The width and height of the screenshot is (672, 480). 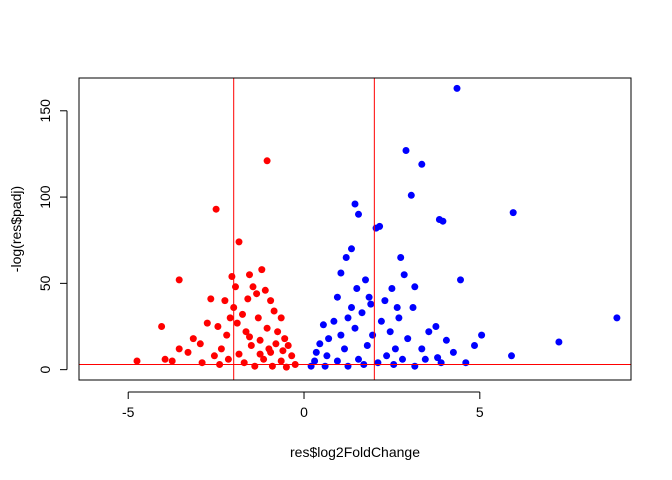 I want to click on x-tick-label: 0, so click(x=304, y=412).